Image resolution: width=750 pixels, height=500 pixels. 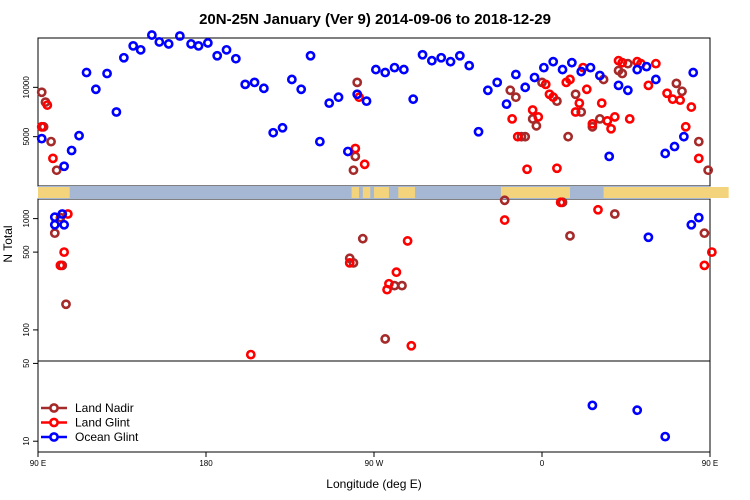 I want to click on y-tick-label: 500, so click(x=26, y=252).